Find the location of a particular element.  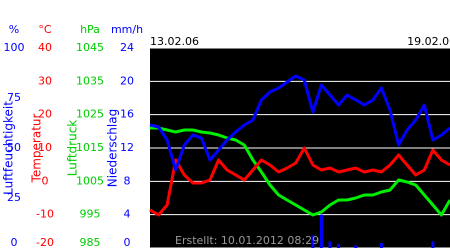

y-tick-label: 12 is located at coordinates (127, 147).